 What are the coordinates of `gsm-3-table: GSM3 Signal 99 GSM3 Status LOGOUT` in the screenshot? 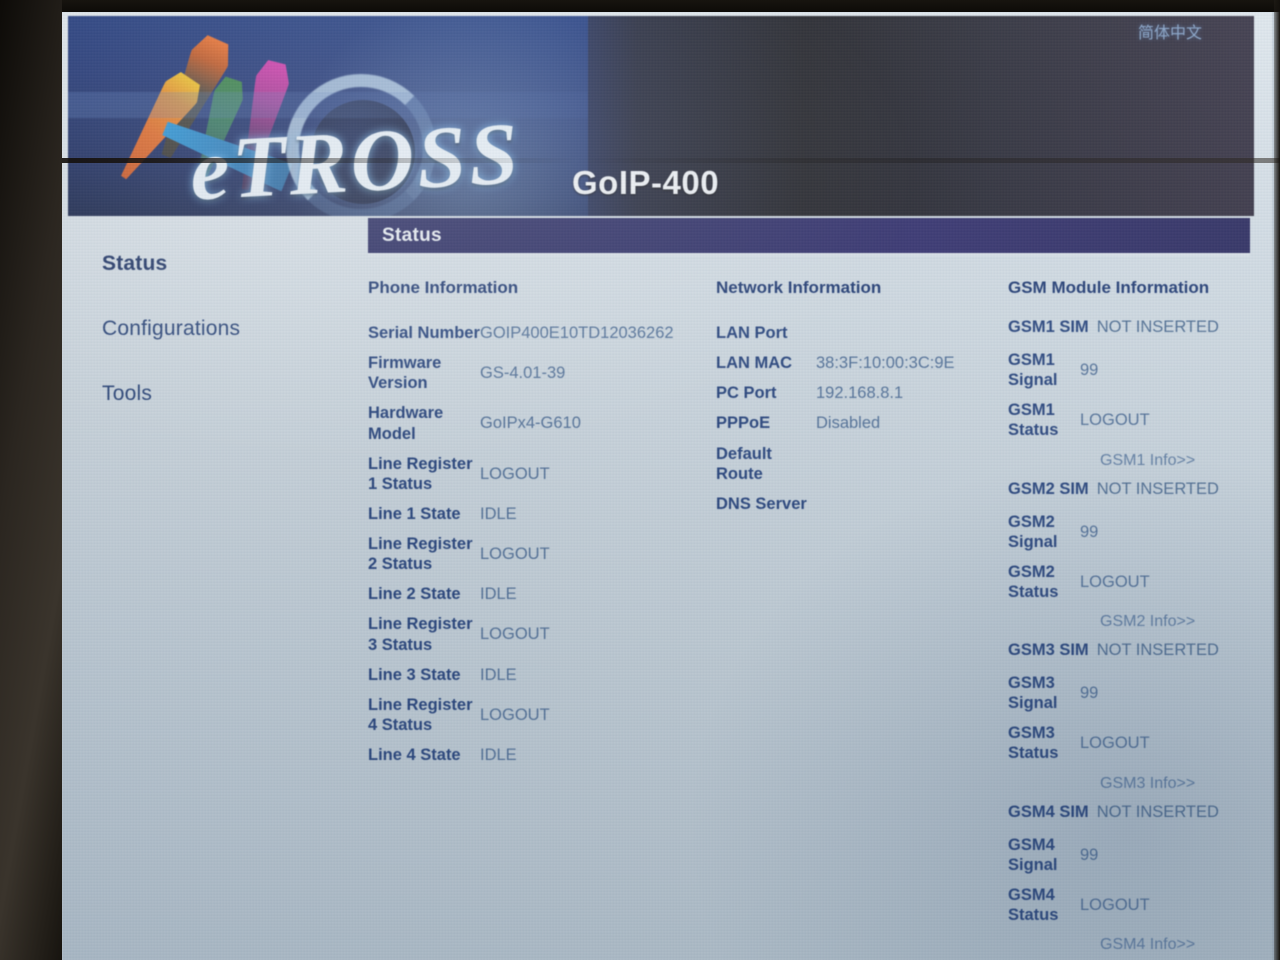 It's located at (1129, 718).